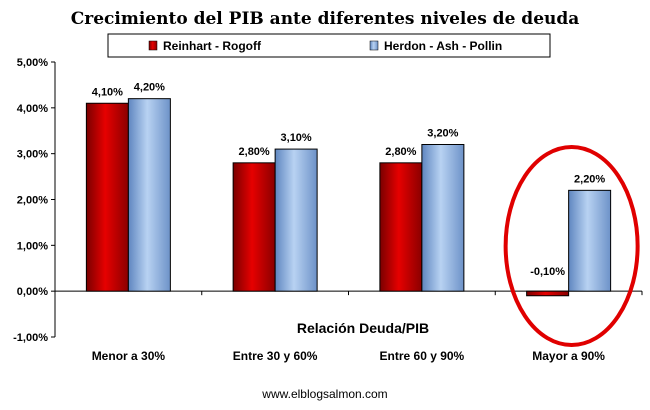 The height and width of the screenshot is (410, 650). I want to click on x-axis-title: Relación Deuda/PIB, so click(363, 328).